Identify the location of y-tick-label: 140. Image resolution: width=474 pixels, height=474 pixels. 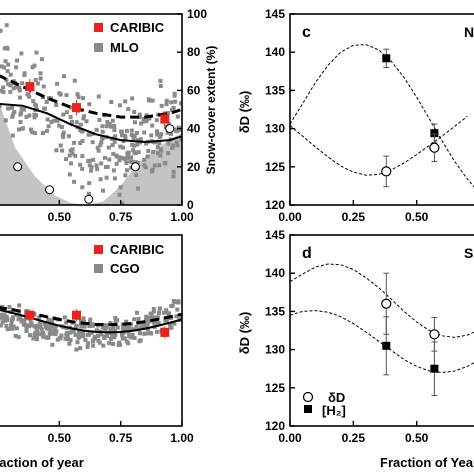
(275, 273).